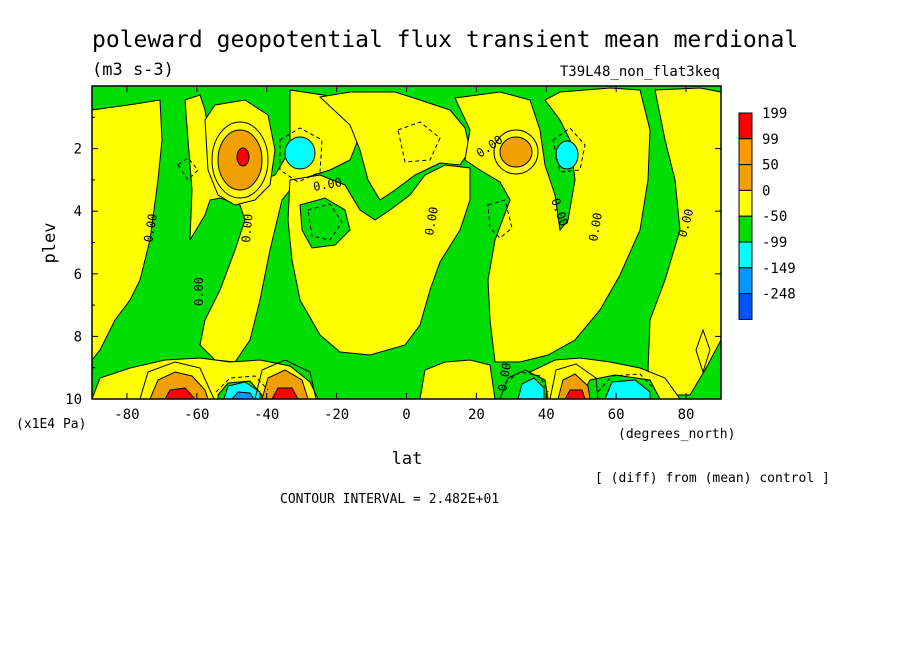  What do you see at coordinates (243, 157) in the screenshot?
I see `max-south-inner` at bounding box center [243, 157].